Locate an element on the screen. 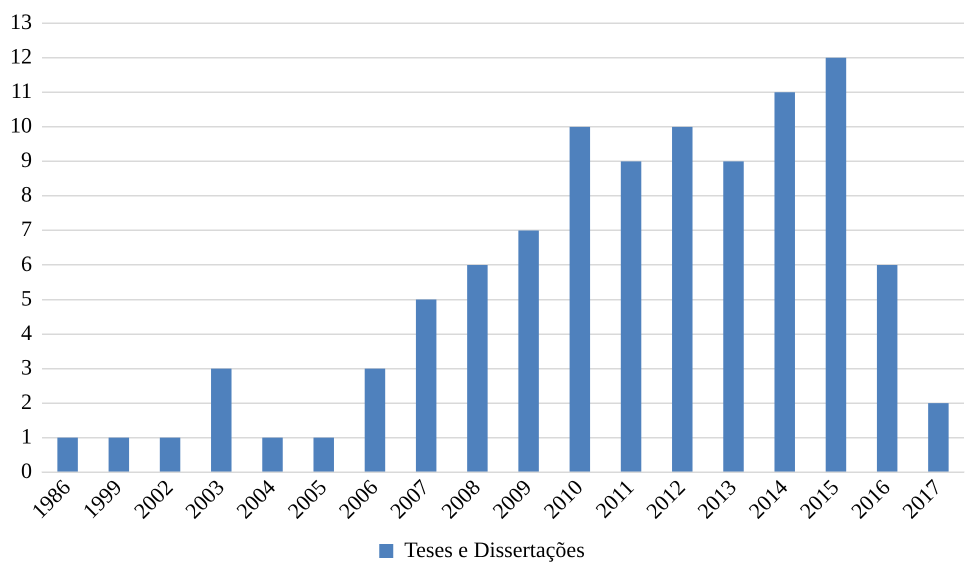 The width and height of the screenshot is (966, 572). y-tick-label: 9 is located at coordinates (26, 159).